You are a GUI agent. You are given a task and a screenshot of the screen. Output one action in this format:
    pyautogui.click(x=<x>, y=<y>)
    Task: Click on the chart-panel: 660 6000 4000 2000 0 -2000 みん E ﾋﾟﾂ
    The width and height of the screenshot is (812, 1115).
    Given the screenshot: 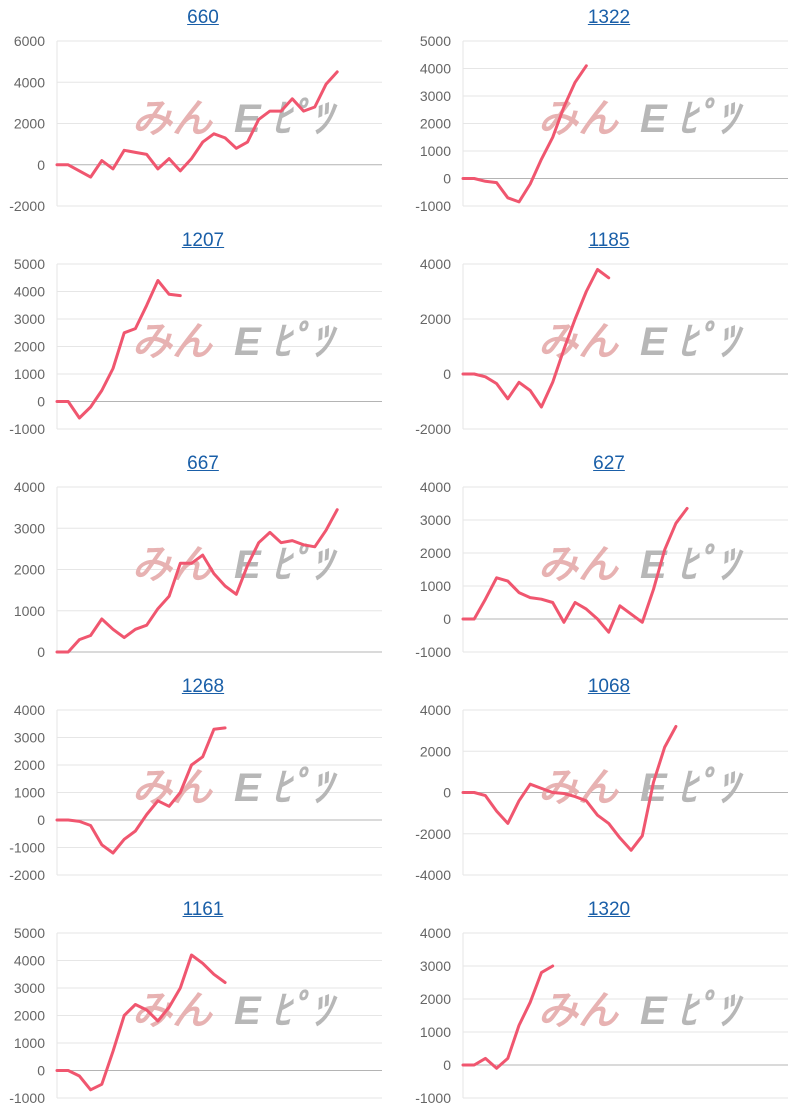 What is the action you would take?
    pyautogui.click(x=203, y=111)
    